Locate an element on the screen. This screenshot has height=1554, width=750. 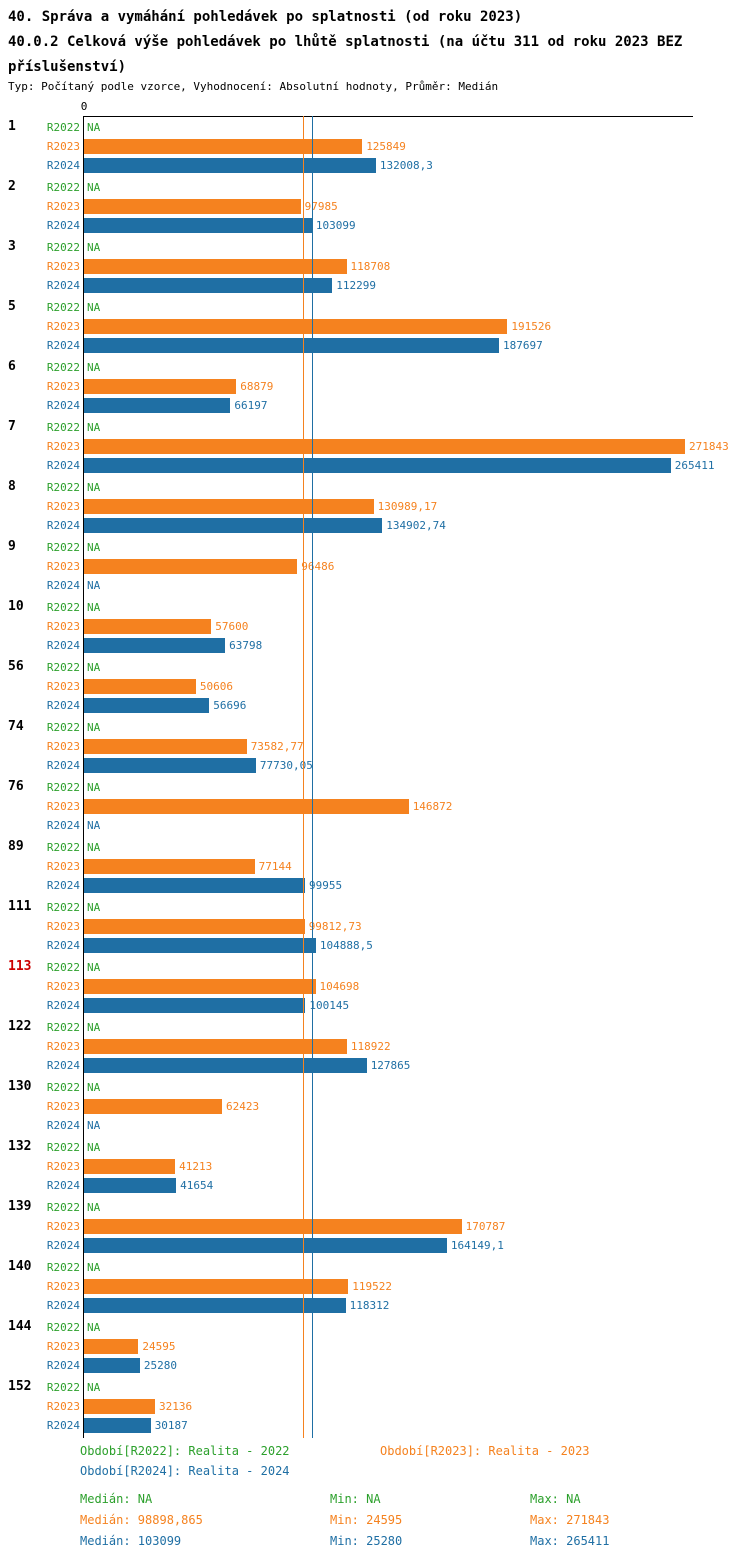
bar-row: R2023 125849 is located at coordinates (375, 146).